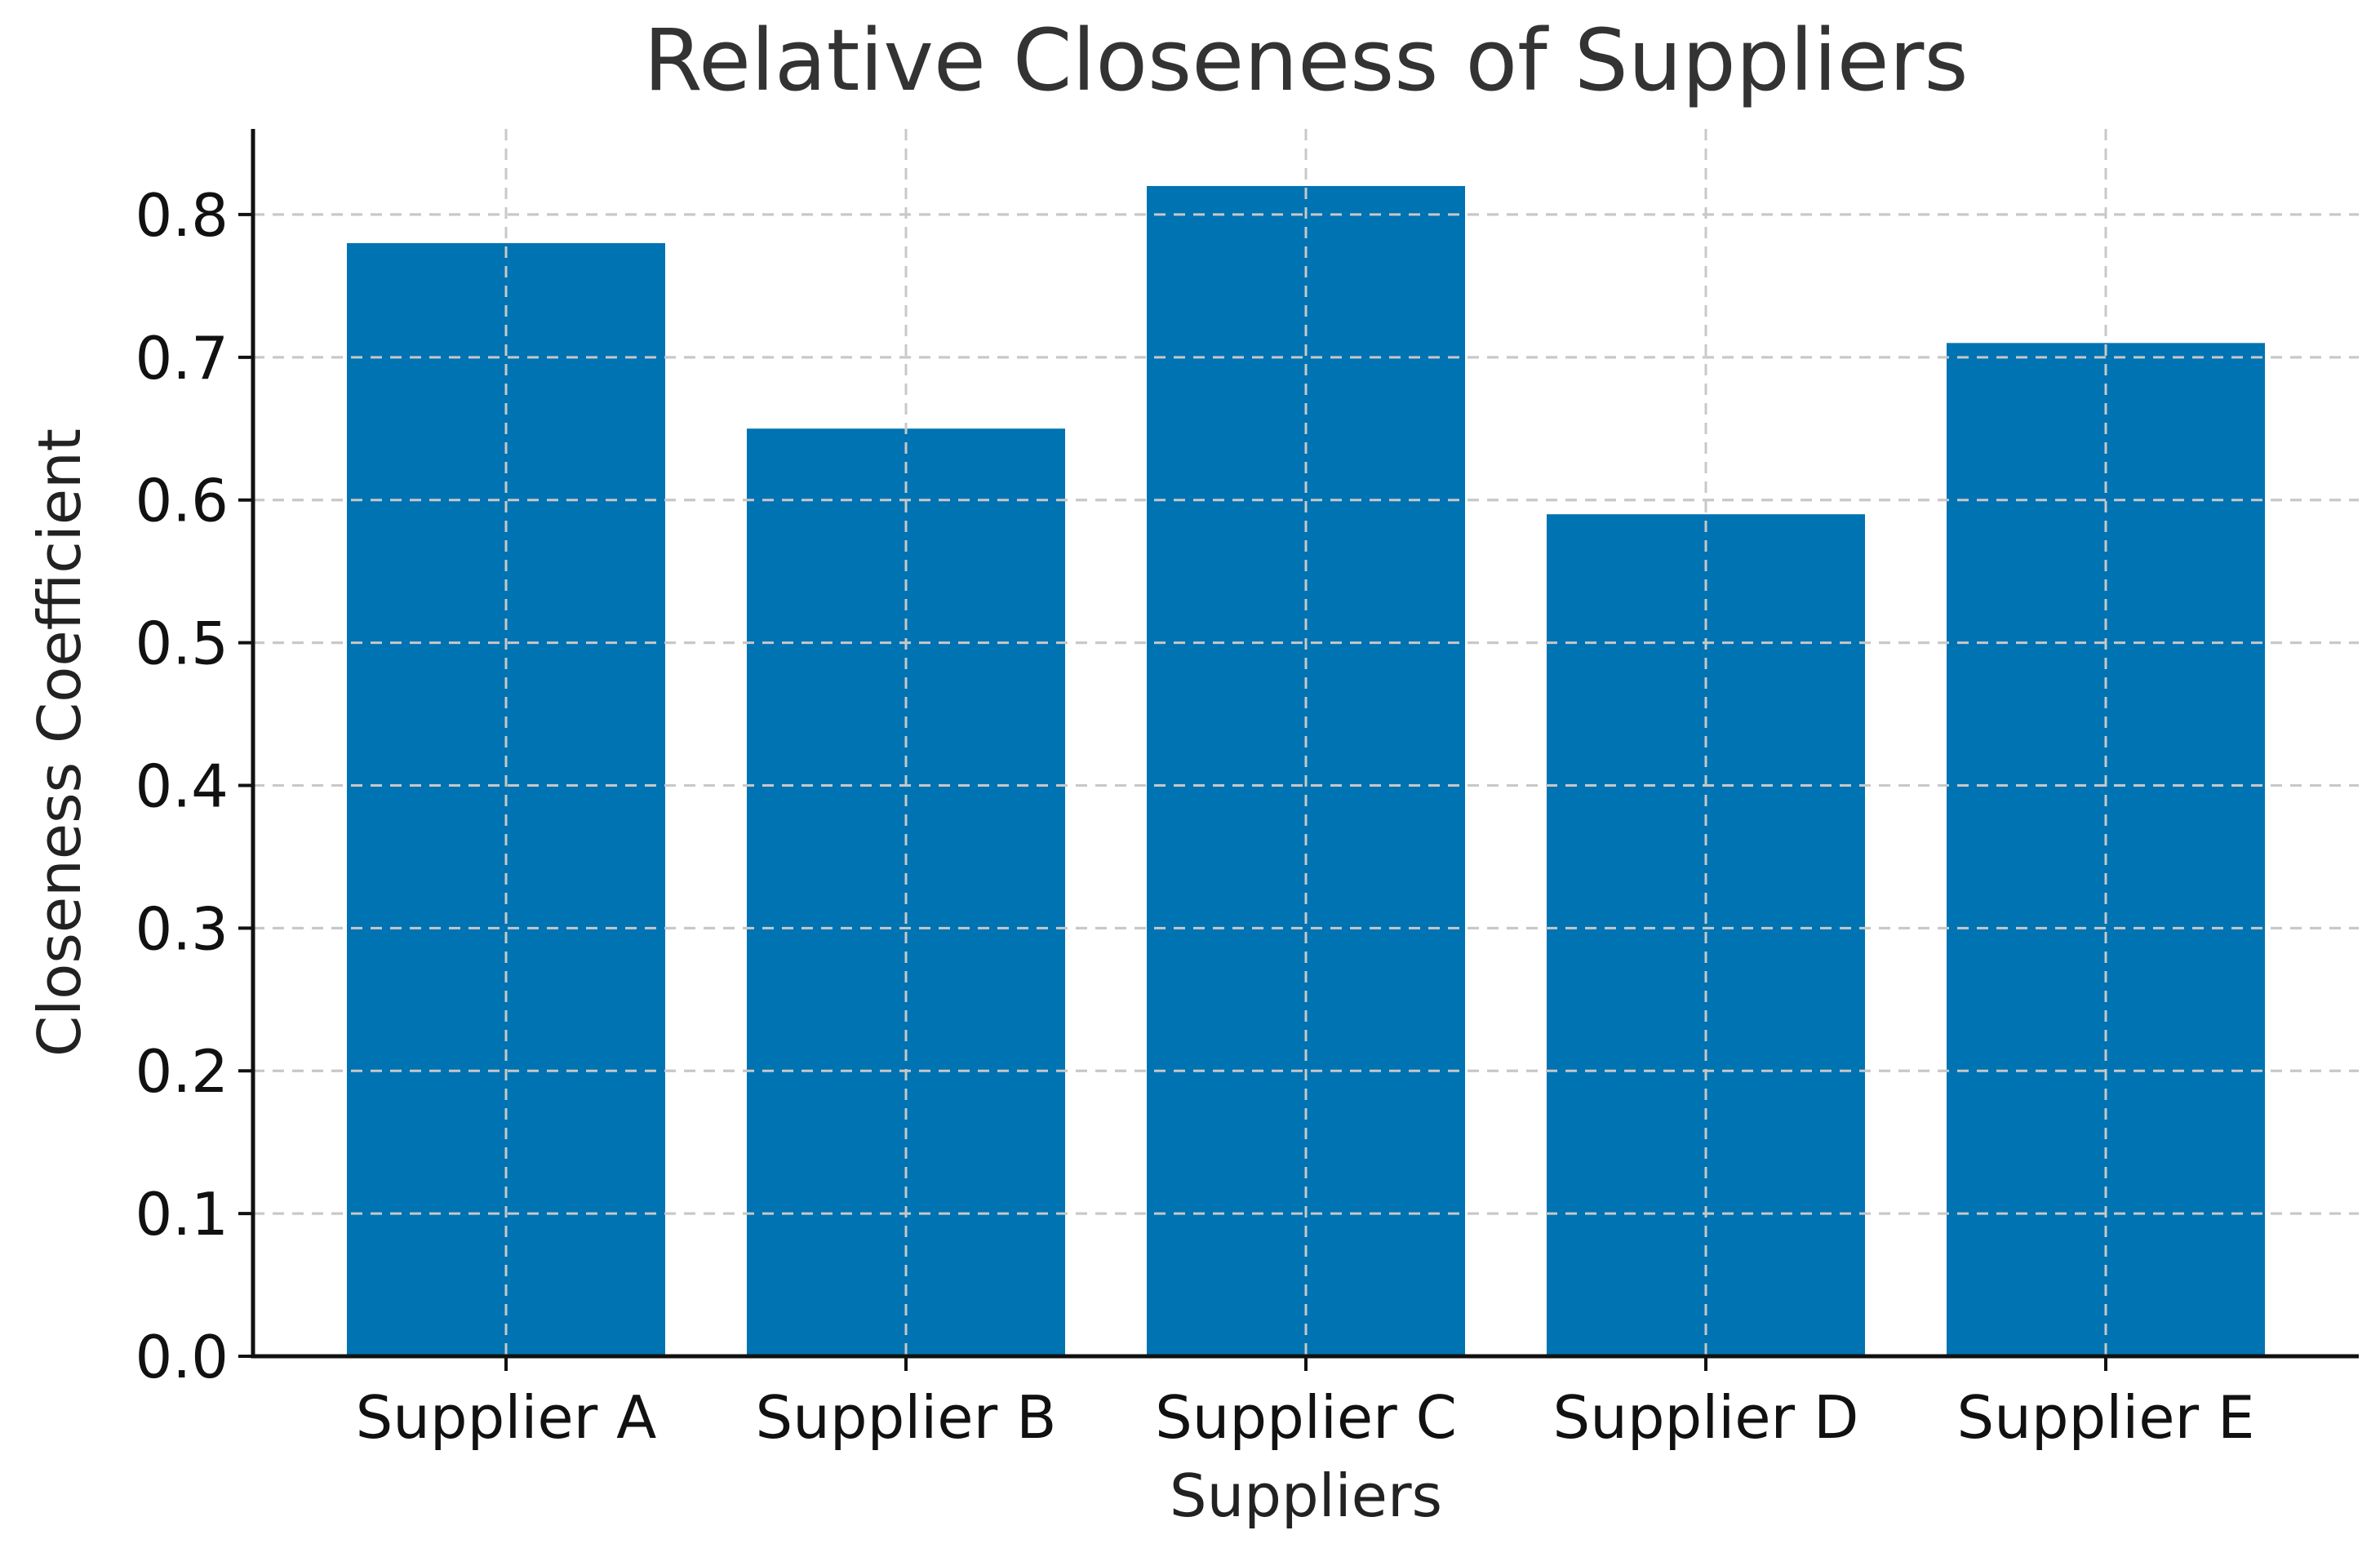  I want to click on y-tick-label: 0.2, so click(182, 1071).